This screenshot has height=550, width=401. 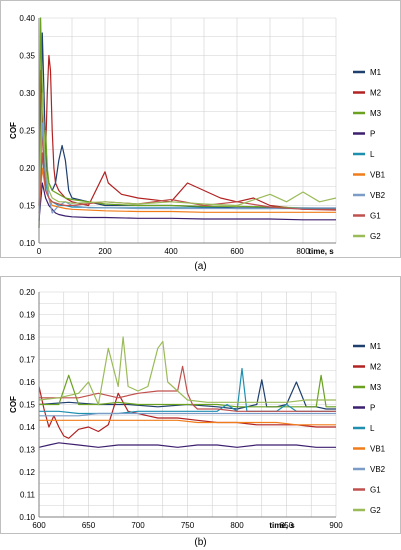 What do you see at coordinates (27, 315) in the screenshot?
I see `y-tick-label: 0.19` at bounding box center [27, 315].